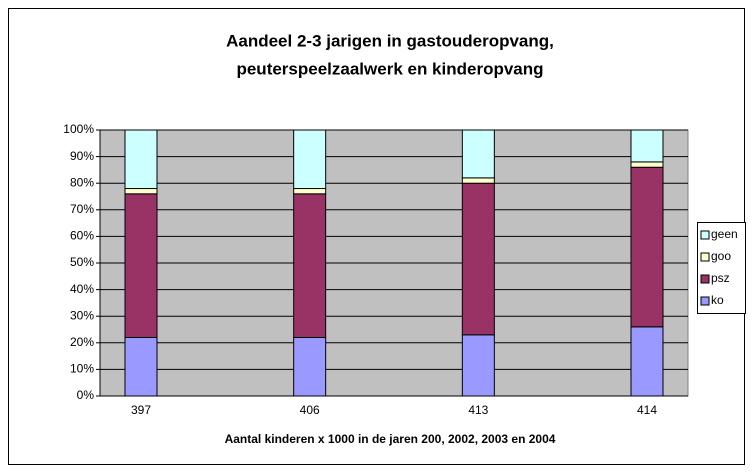 Image resolution: width=753 pixels, height=473 pixels. What do you see at coordinates (82, 262) in the screenshot?
I see `y-tick-label: 50%` at bounding box center [82, 262].